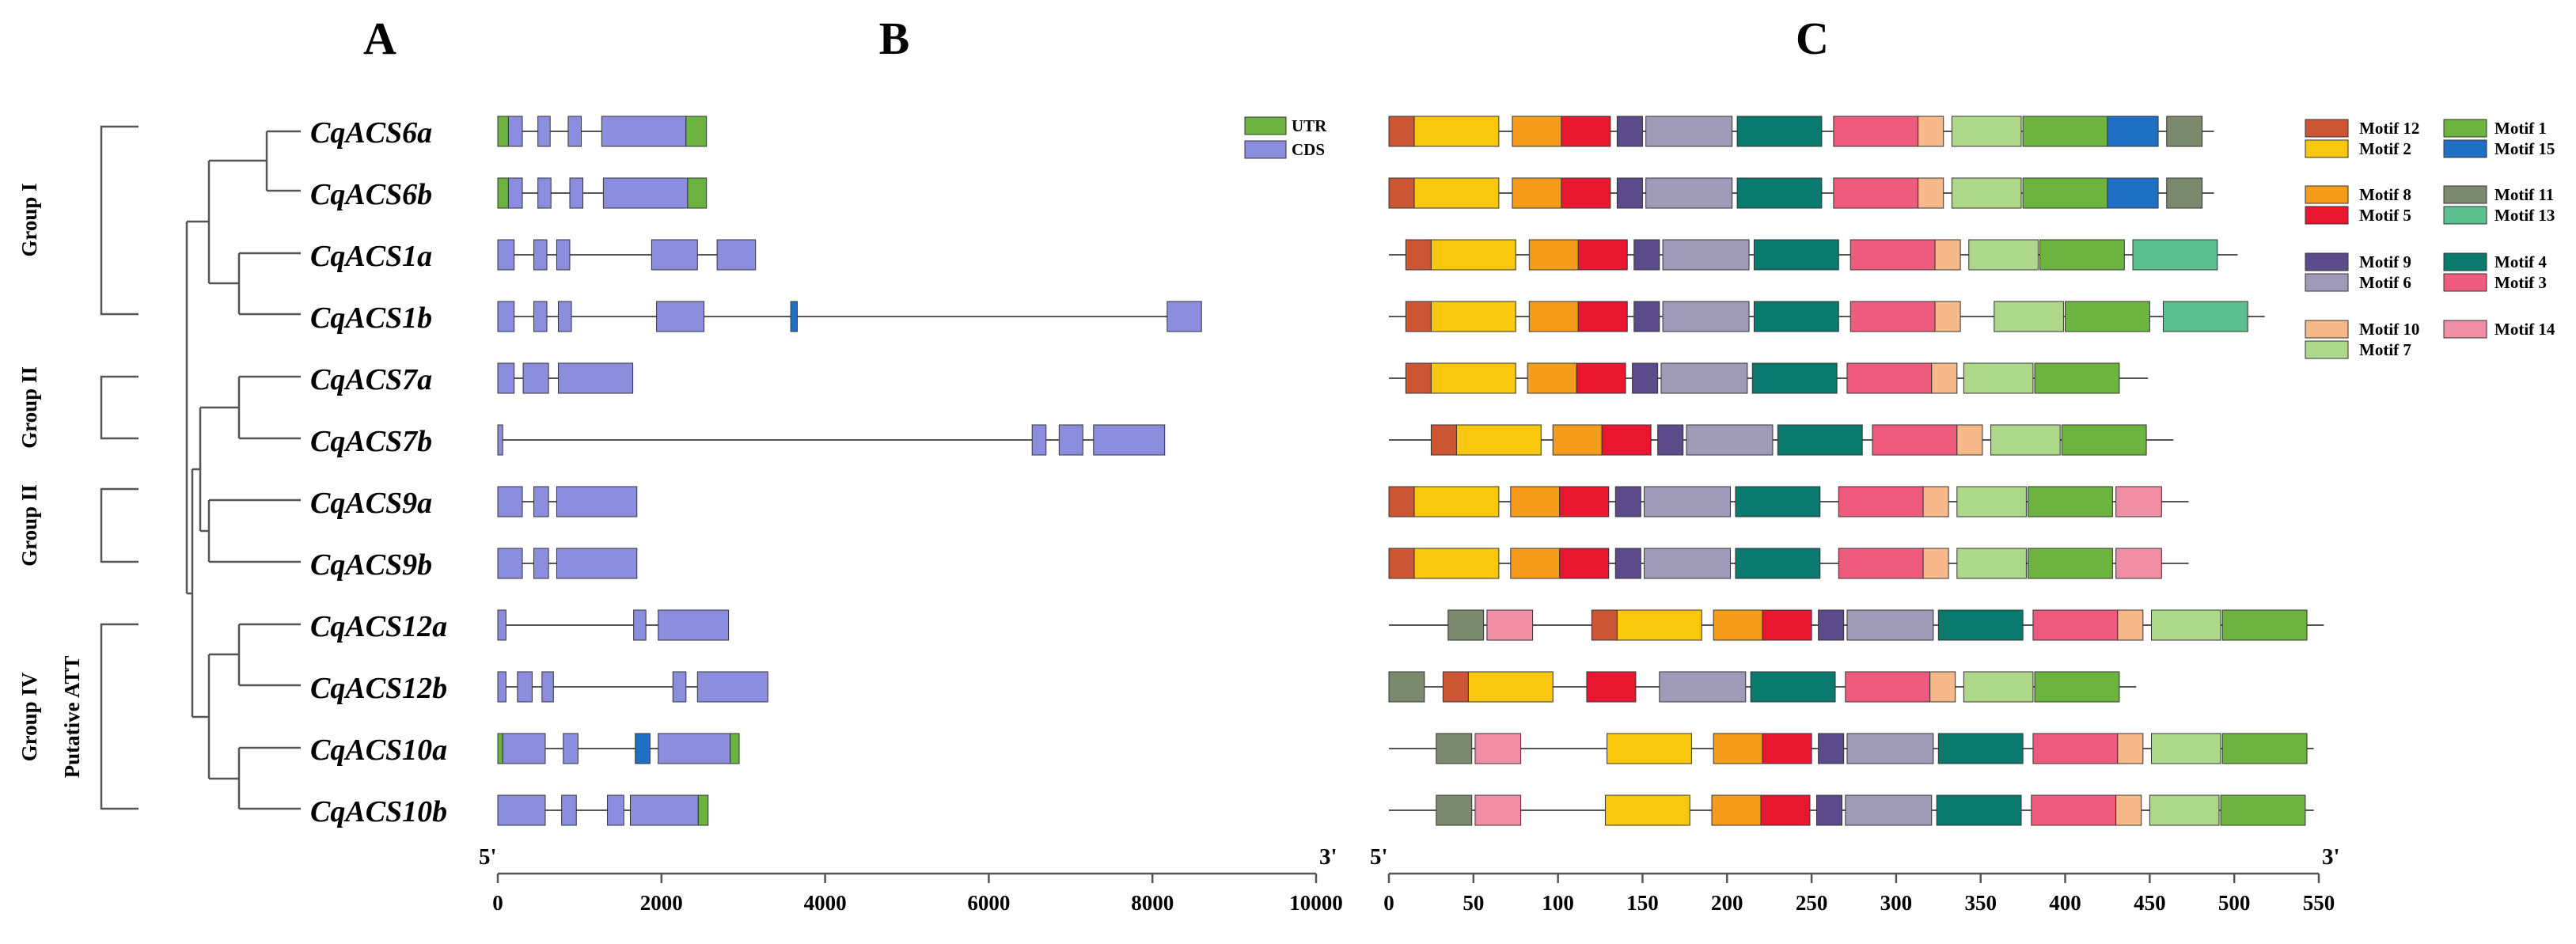 The width and height of the screenshot is (2576, 944). Describe the element at coordinates (378, 626) in the screenshot. I see `gene-label: CqACS12a` at that location.